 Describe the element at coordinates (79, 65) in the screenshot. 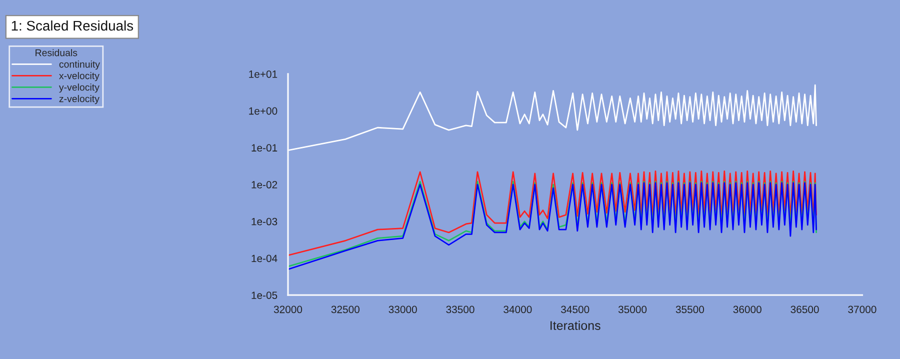

I see `legend-label: continuity` at that location.